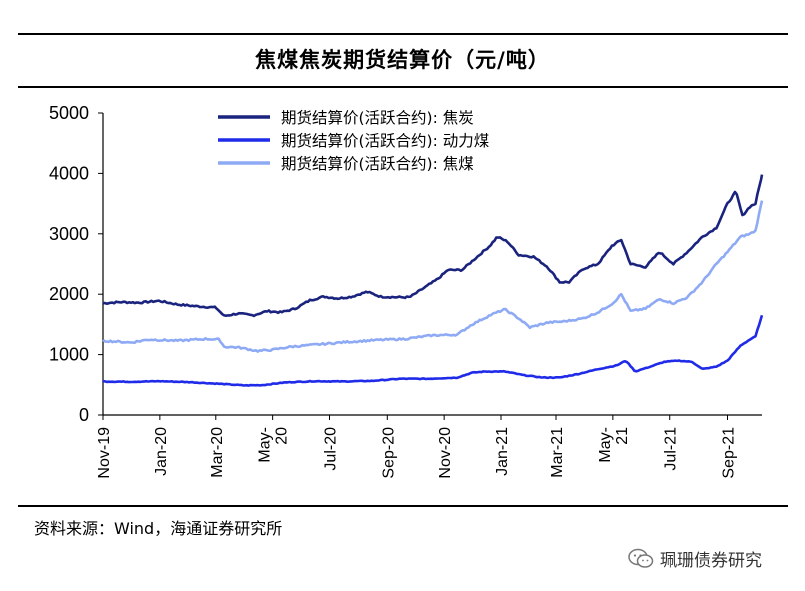 Image resolution: width=805 pixels, height=591 pixels. I want to click on x-tick-text: Nov-19, so click(104, 453).